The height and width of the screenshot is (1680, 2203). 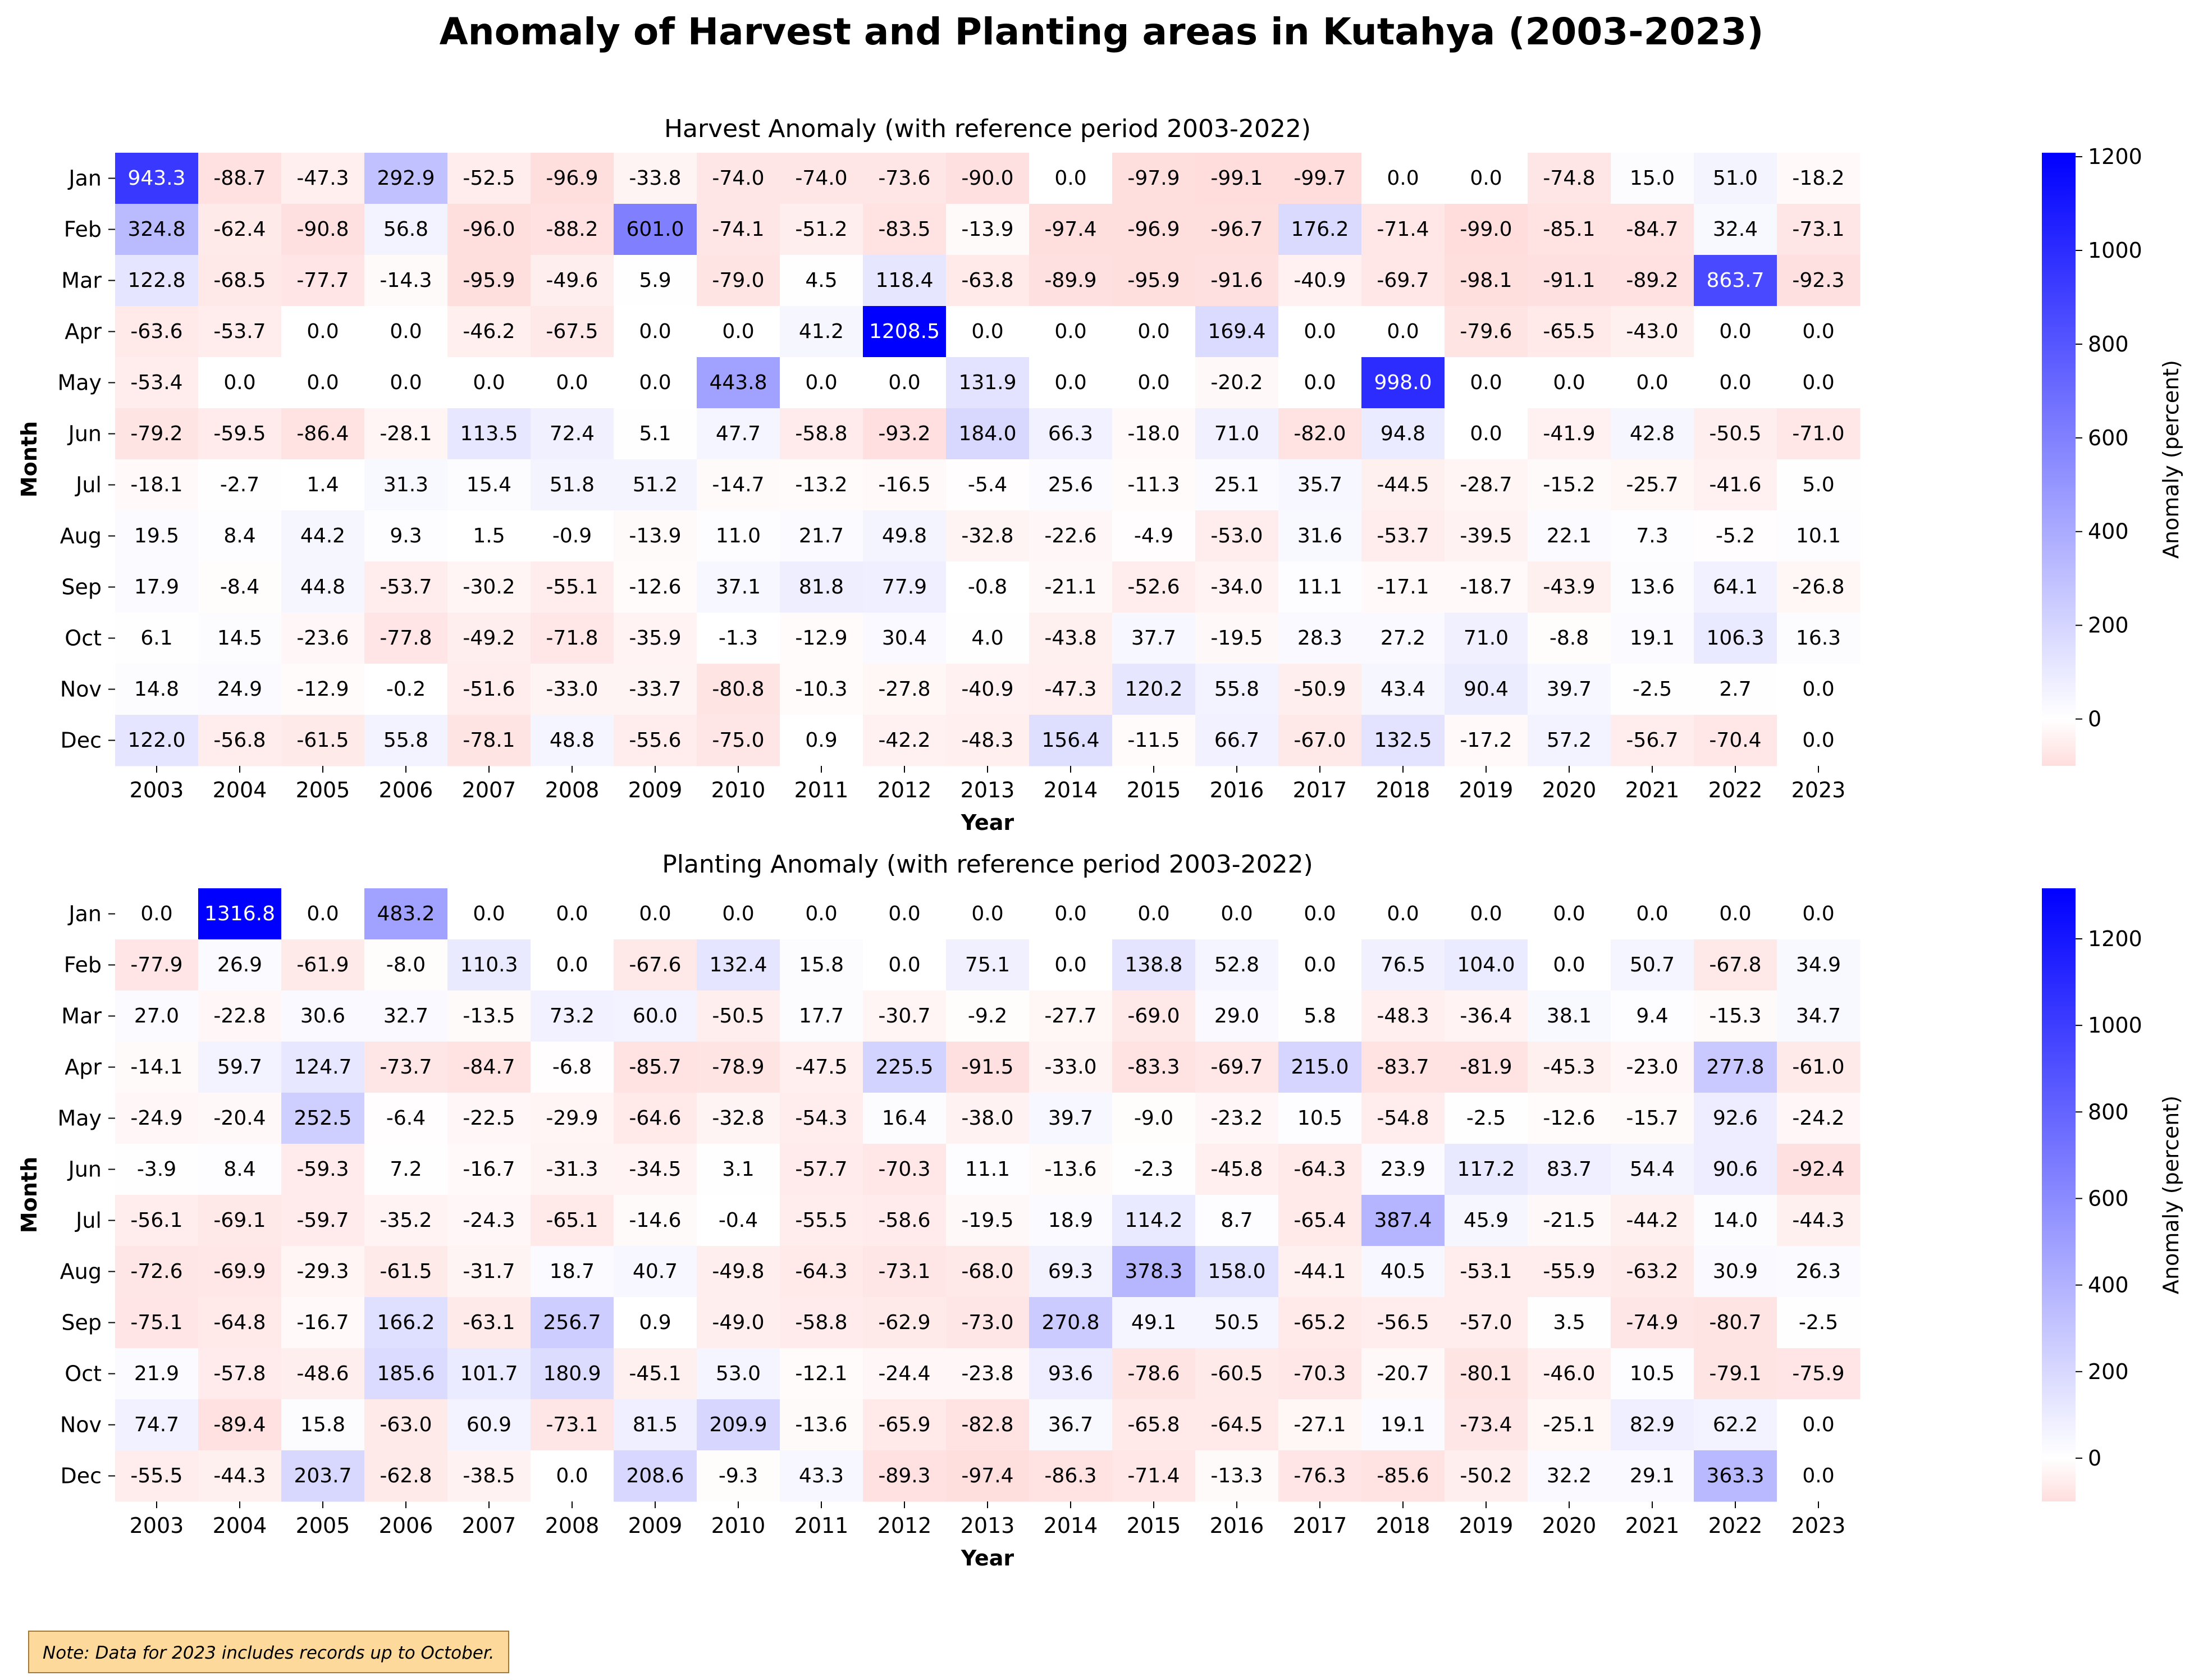 I want to click on cell-value-label: -71.0, so click(x=1818, y=433).